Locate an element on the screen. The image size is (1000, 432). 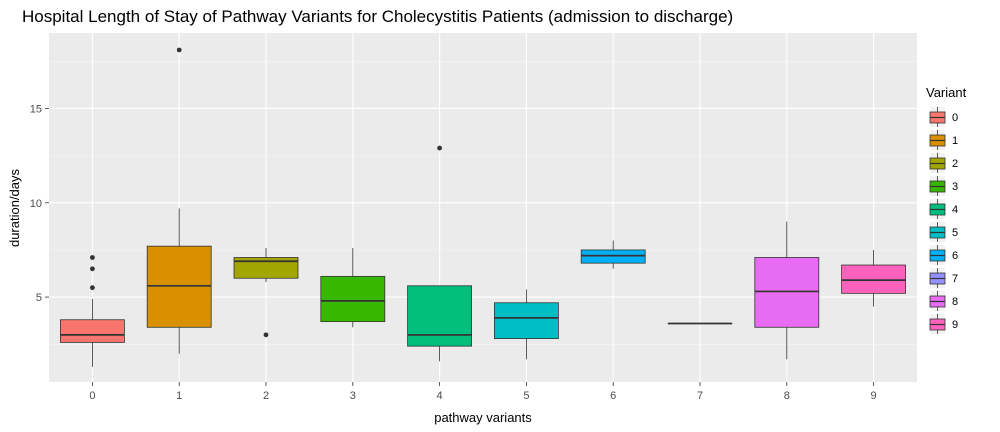
legend-label: 2 is located at coordinates (955, 164).